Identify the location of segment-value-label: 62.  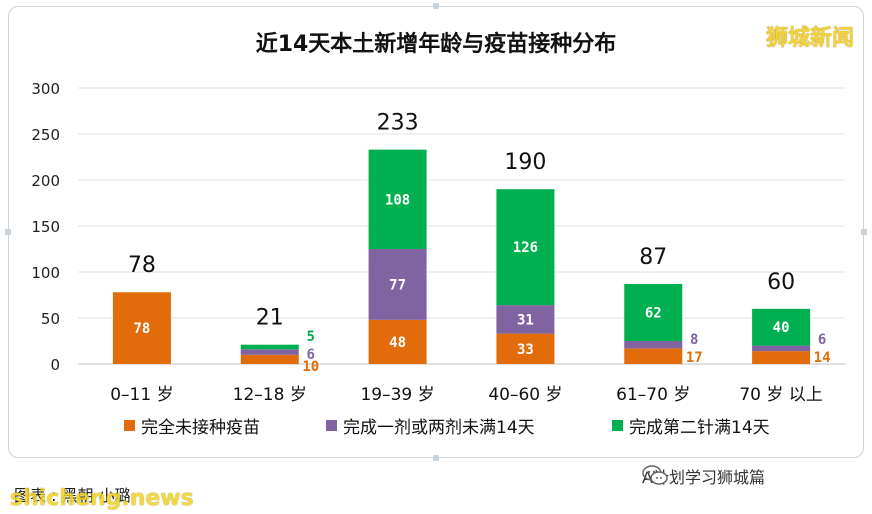
(653, 313).